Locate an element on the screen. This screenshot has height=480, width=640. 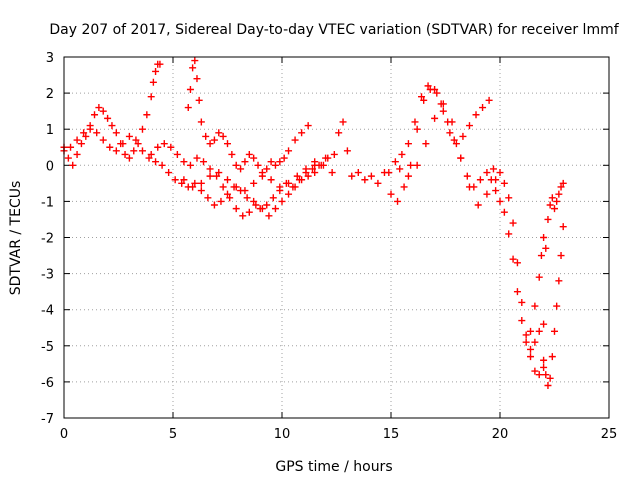
y-tick-label: 3 is located at coordinates (50, 58).